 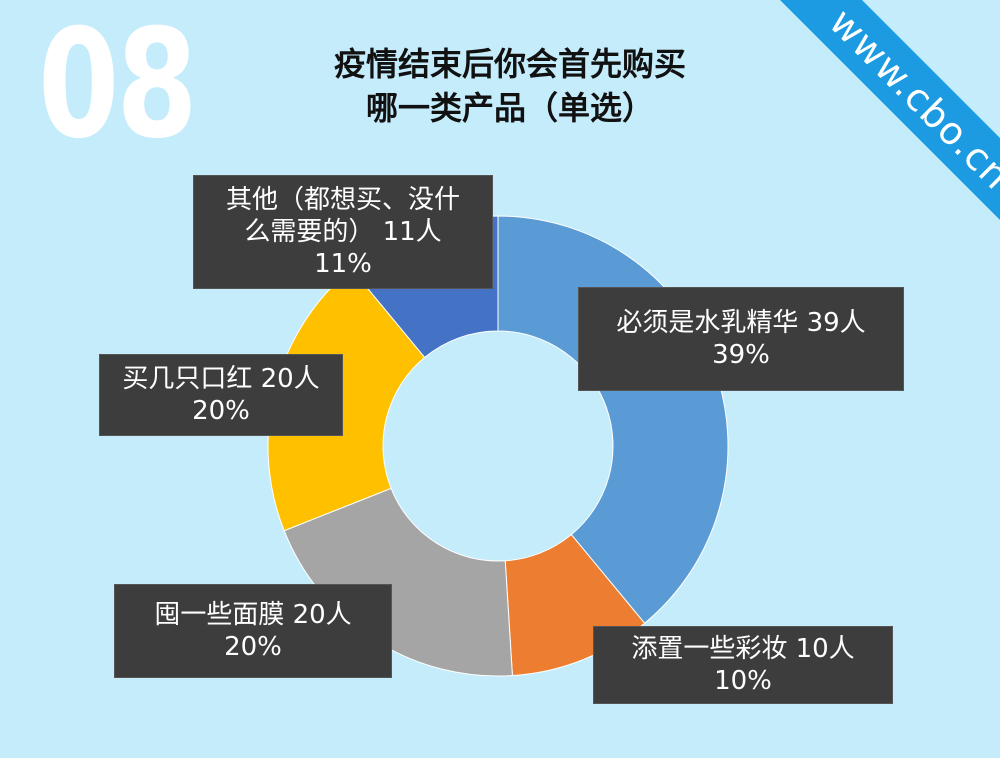 I want to click on slice-label-masks-line1: 囤一些面膜 20人, so click(x=253, y=615).